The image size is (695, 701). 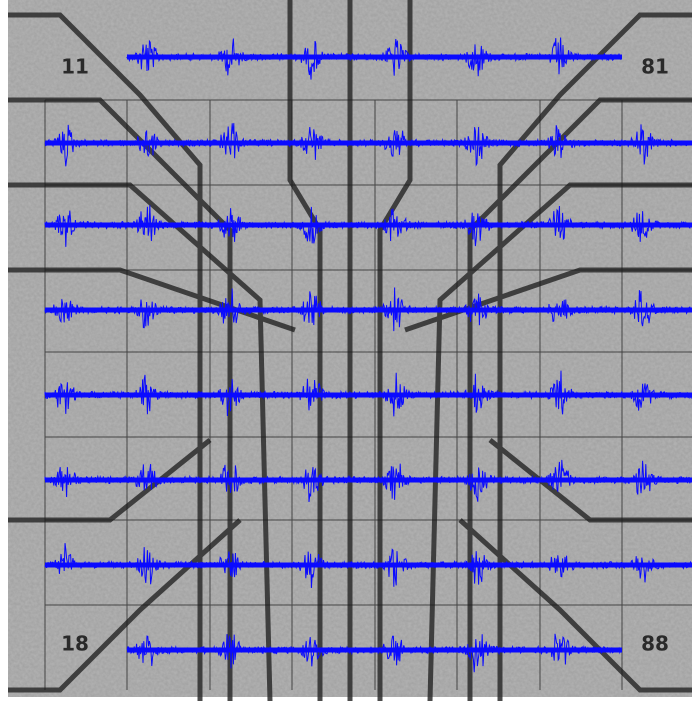 I want to click on corner-label: 18, so click(x=75, y=644).